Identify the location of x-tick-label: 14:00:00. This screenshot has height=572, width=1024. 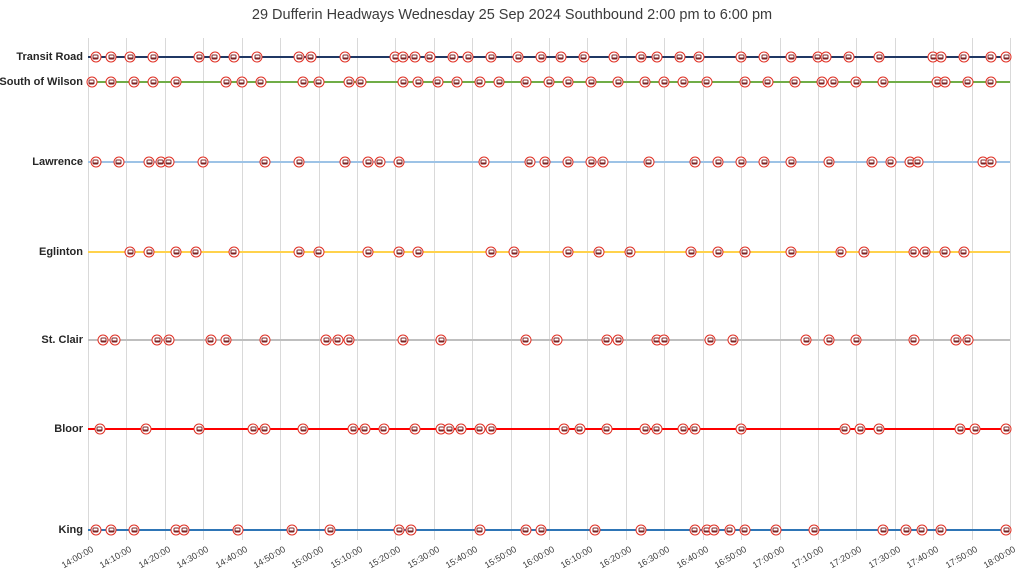
(77, 557).